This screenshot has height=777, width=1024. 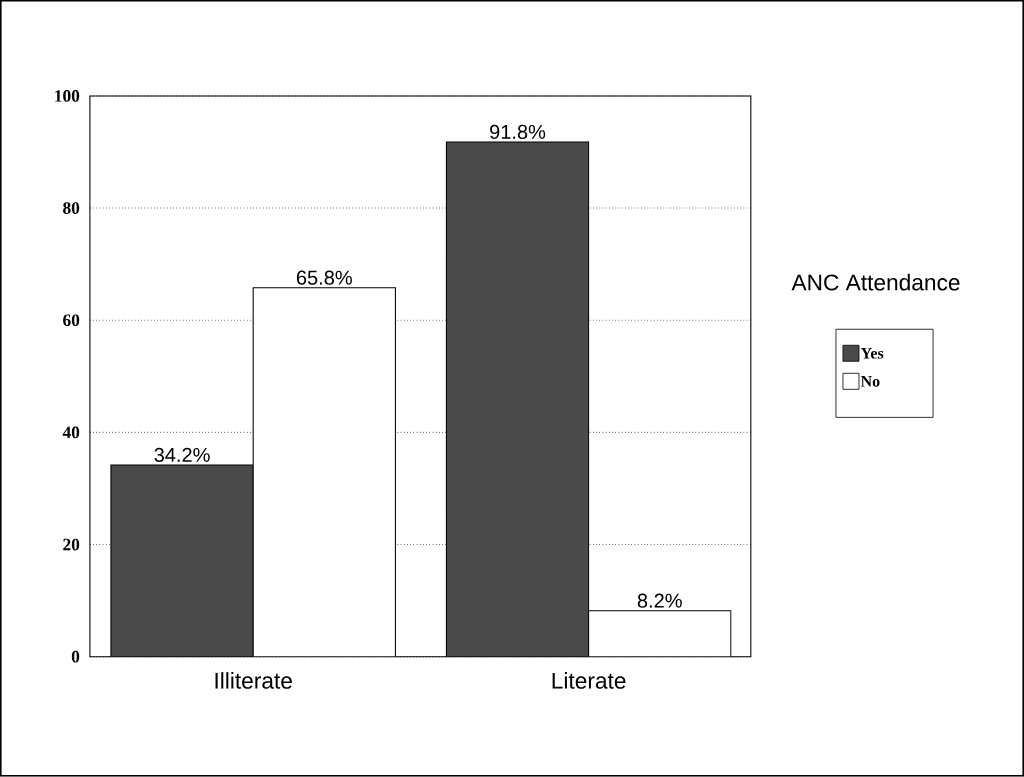 What do you see at coordinates (71, 544) in the screenshot?
I see `y-tick-label: 20` at bounding box center [71, 544].